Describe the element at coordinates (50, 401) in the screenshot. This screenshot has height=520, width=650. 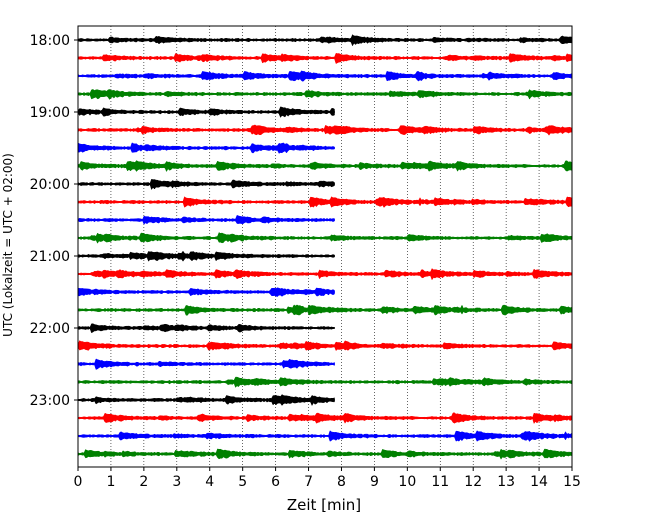
I see `y-tick-label: 23:00` at that location.